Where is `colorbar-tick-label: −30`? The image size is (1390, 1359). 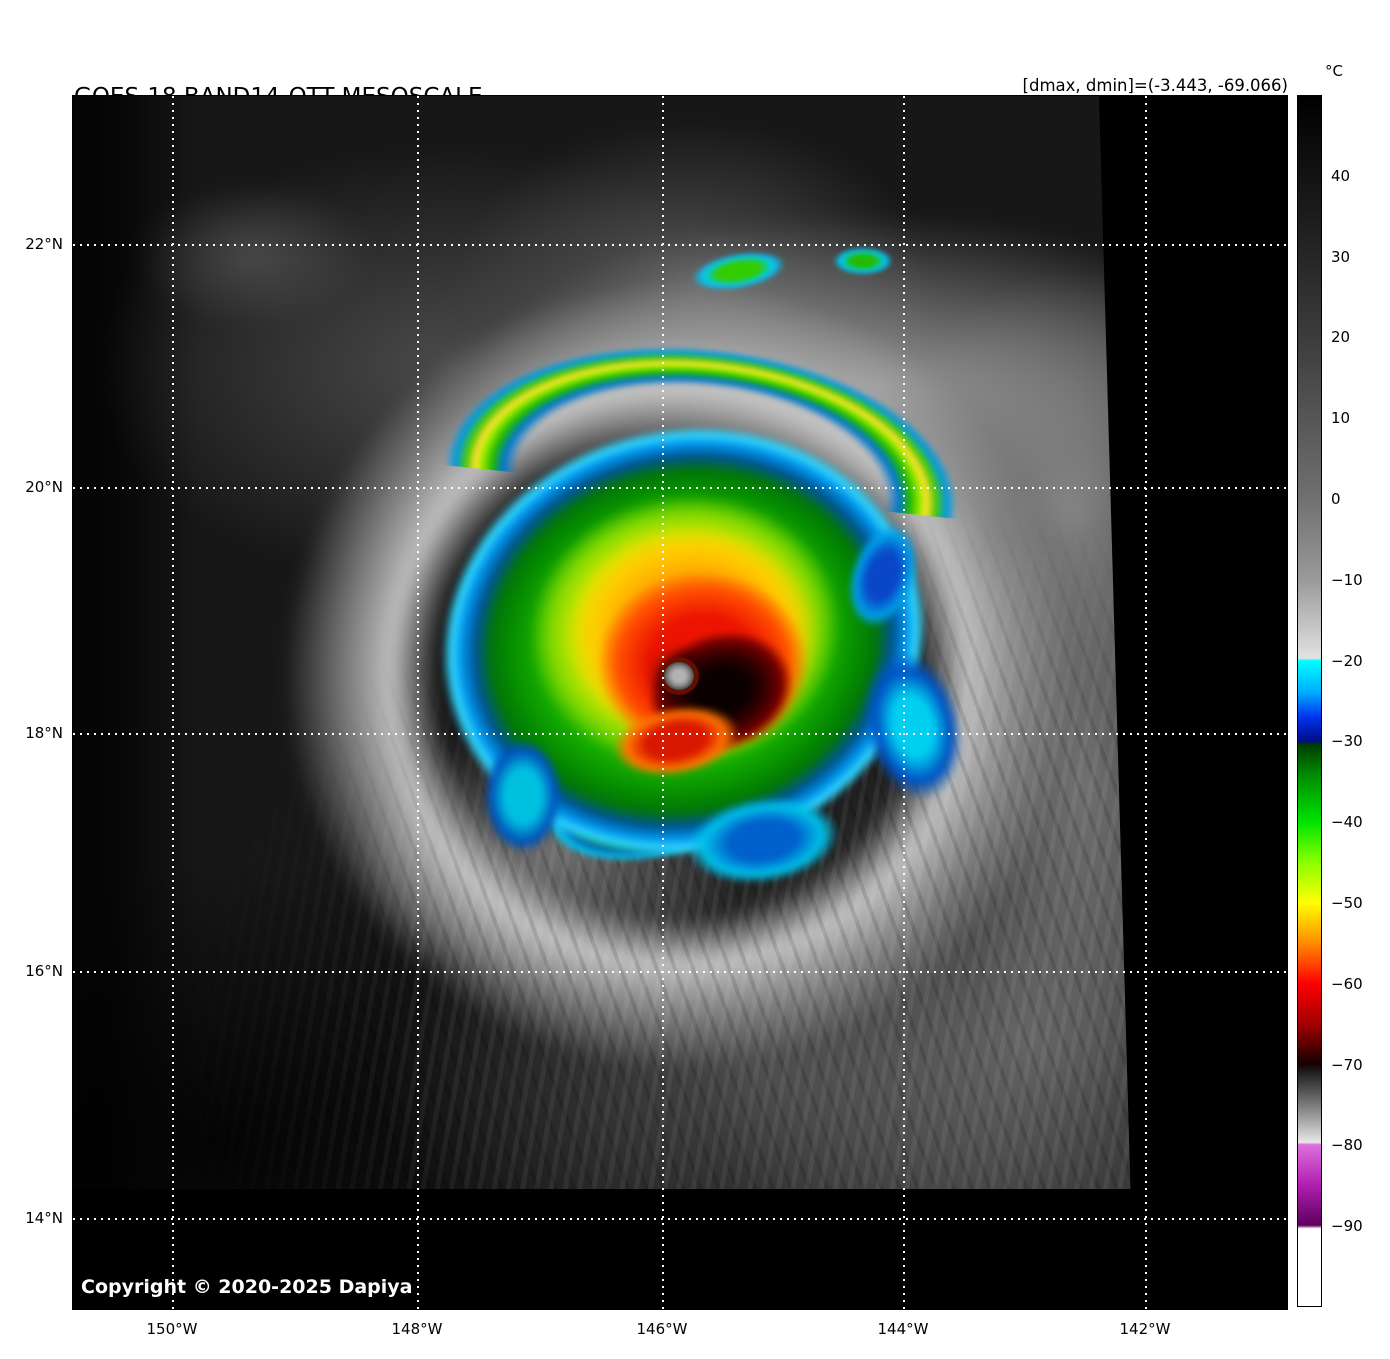 colorbar-tick-label: −30 is located at coordinates (1347, 741).